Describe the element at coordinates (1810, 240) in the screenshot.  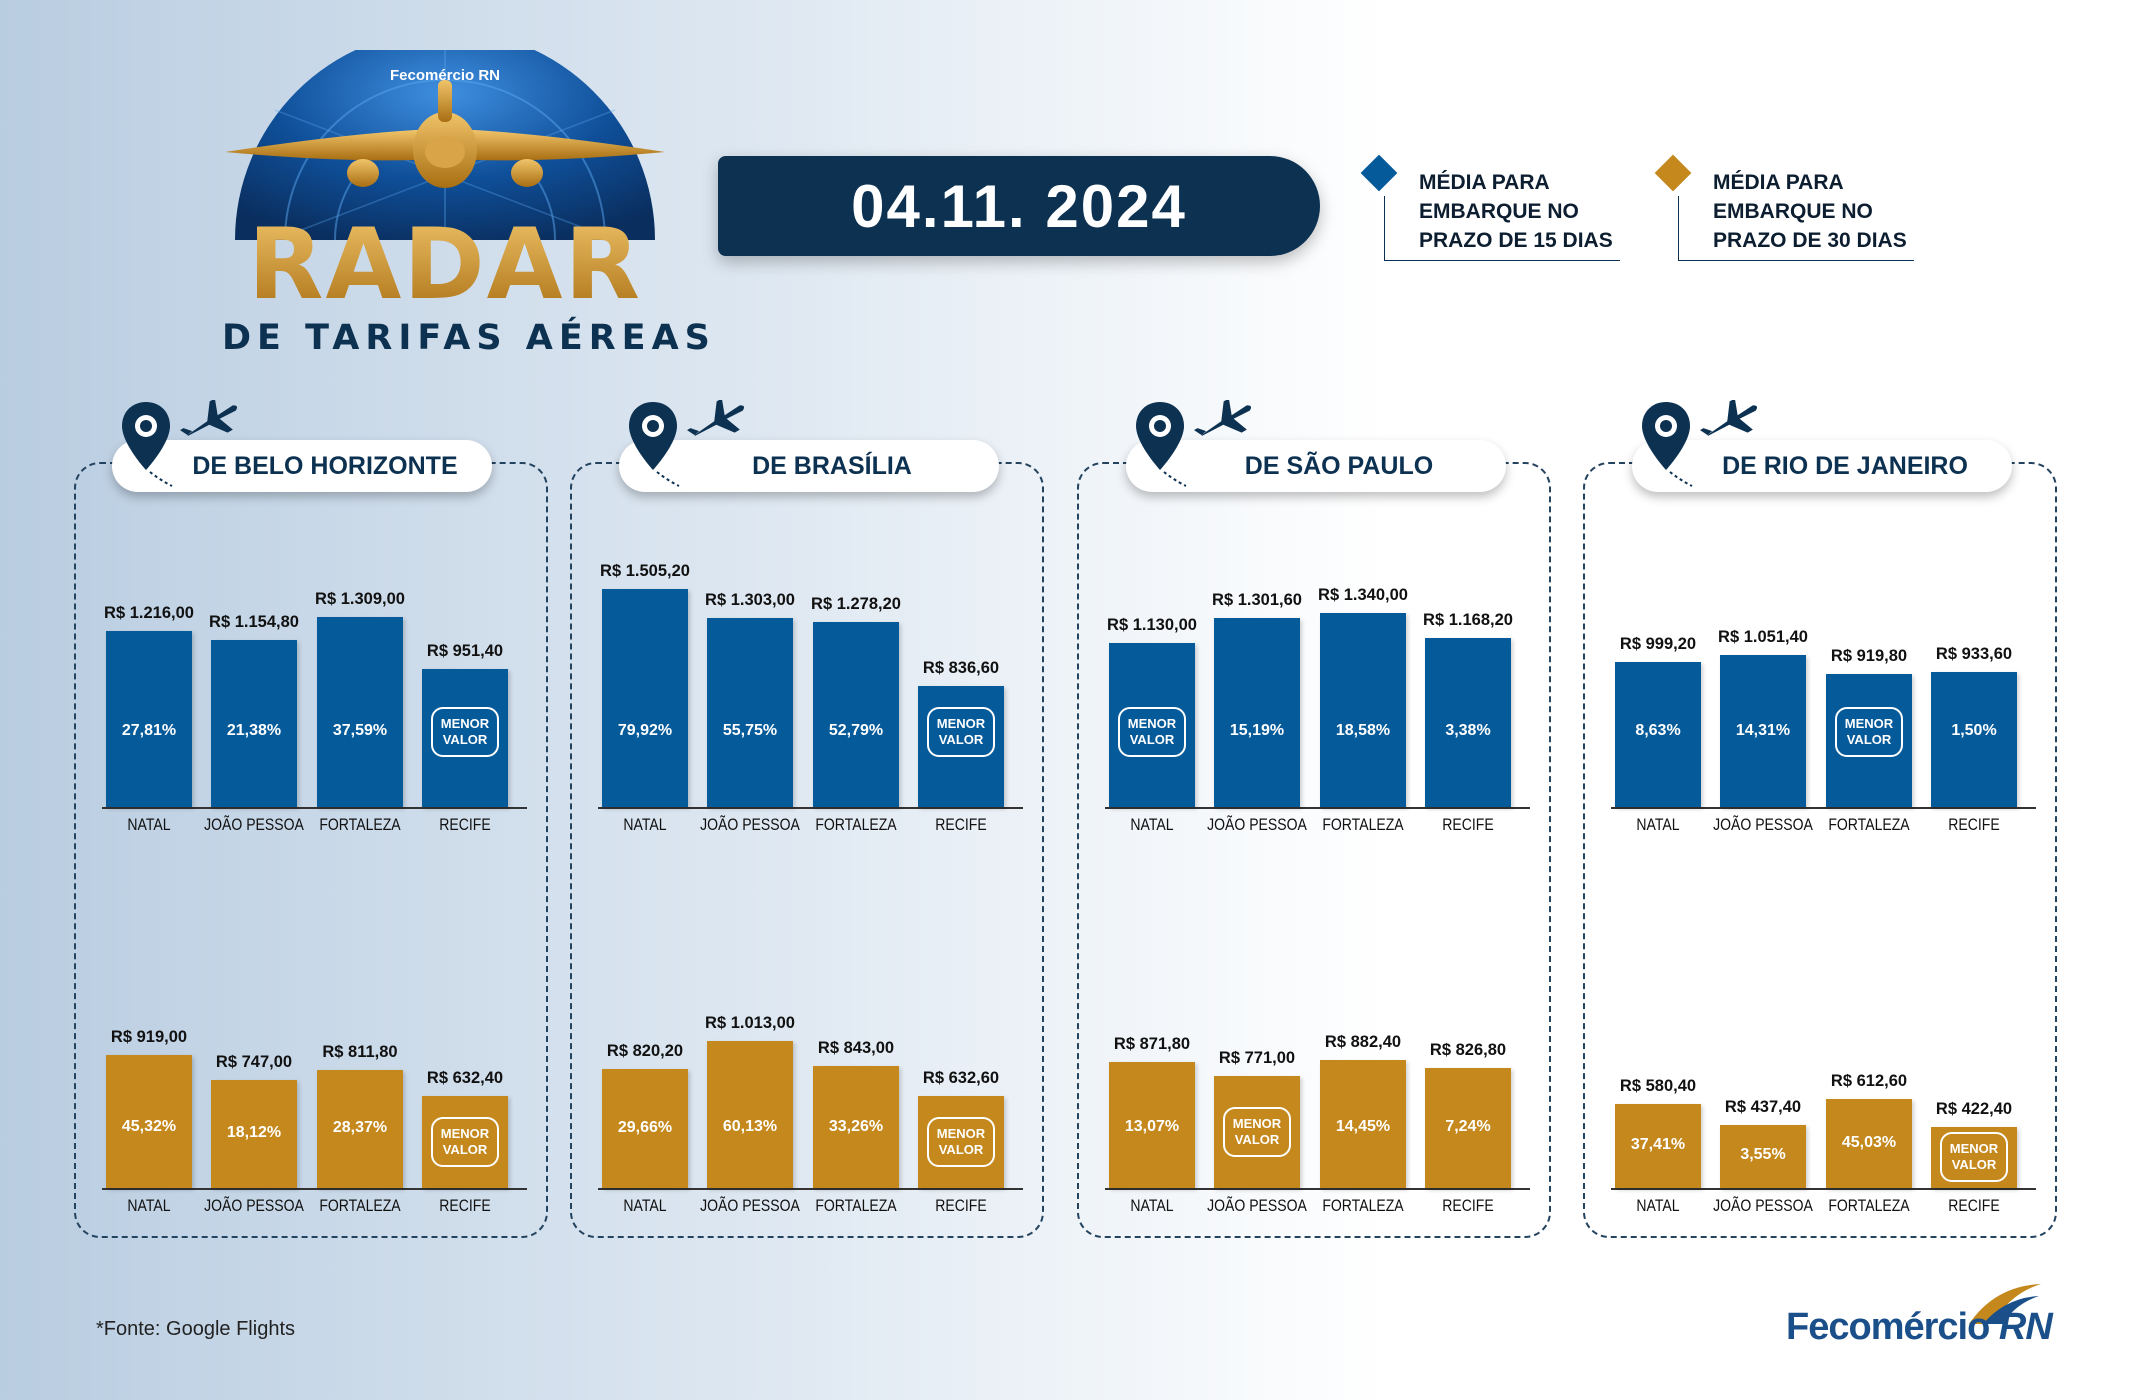
I see `legend-line: PRAZO DE 30 DIAS` at that location.